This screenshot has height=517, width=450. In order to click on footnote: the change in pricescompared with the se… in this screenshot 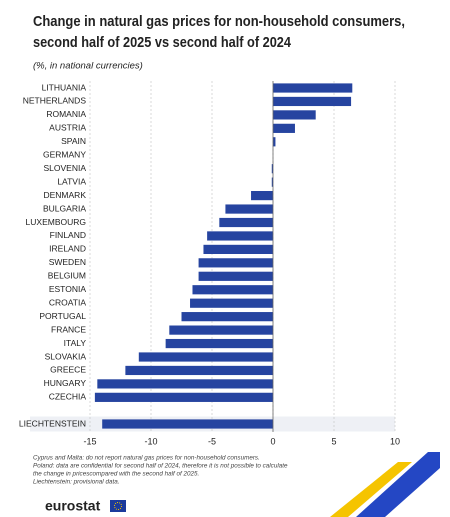, I will do `click(116, 474)`.